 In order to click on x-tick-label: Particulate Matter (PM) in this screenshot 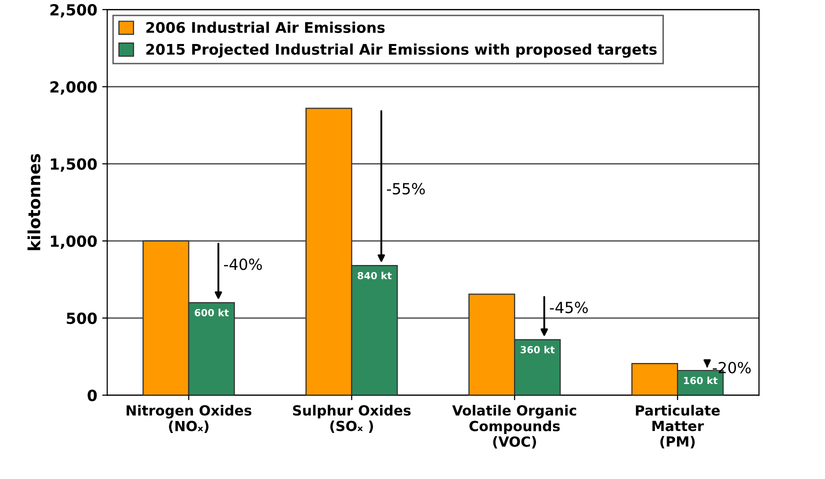, I will do `click(678, 426)`.